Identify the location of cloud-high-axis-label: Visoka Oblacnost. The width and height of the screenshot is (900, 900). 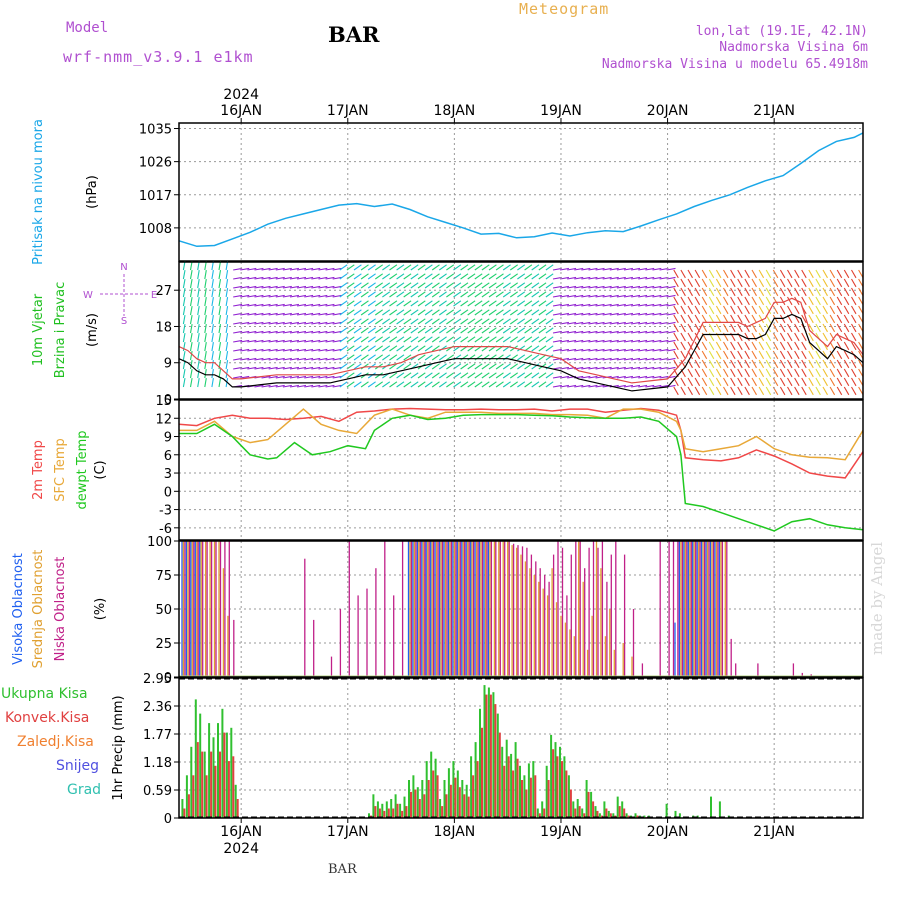
(18, 609).